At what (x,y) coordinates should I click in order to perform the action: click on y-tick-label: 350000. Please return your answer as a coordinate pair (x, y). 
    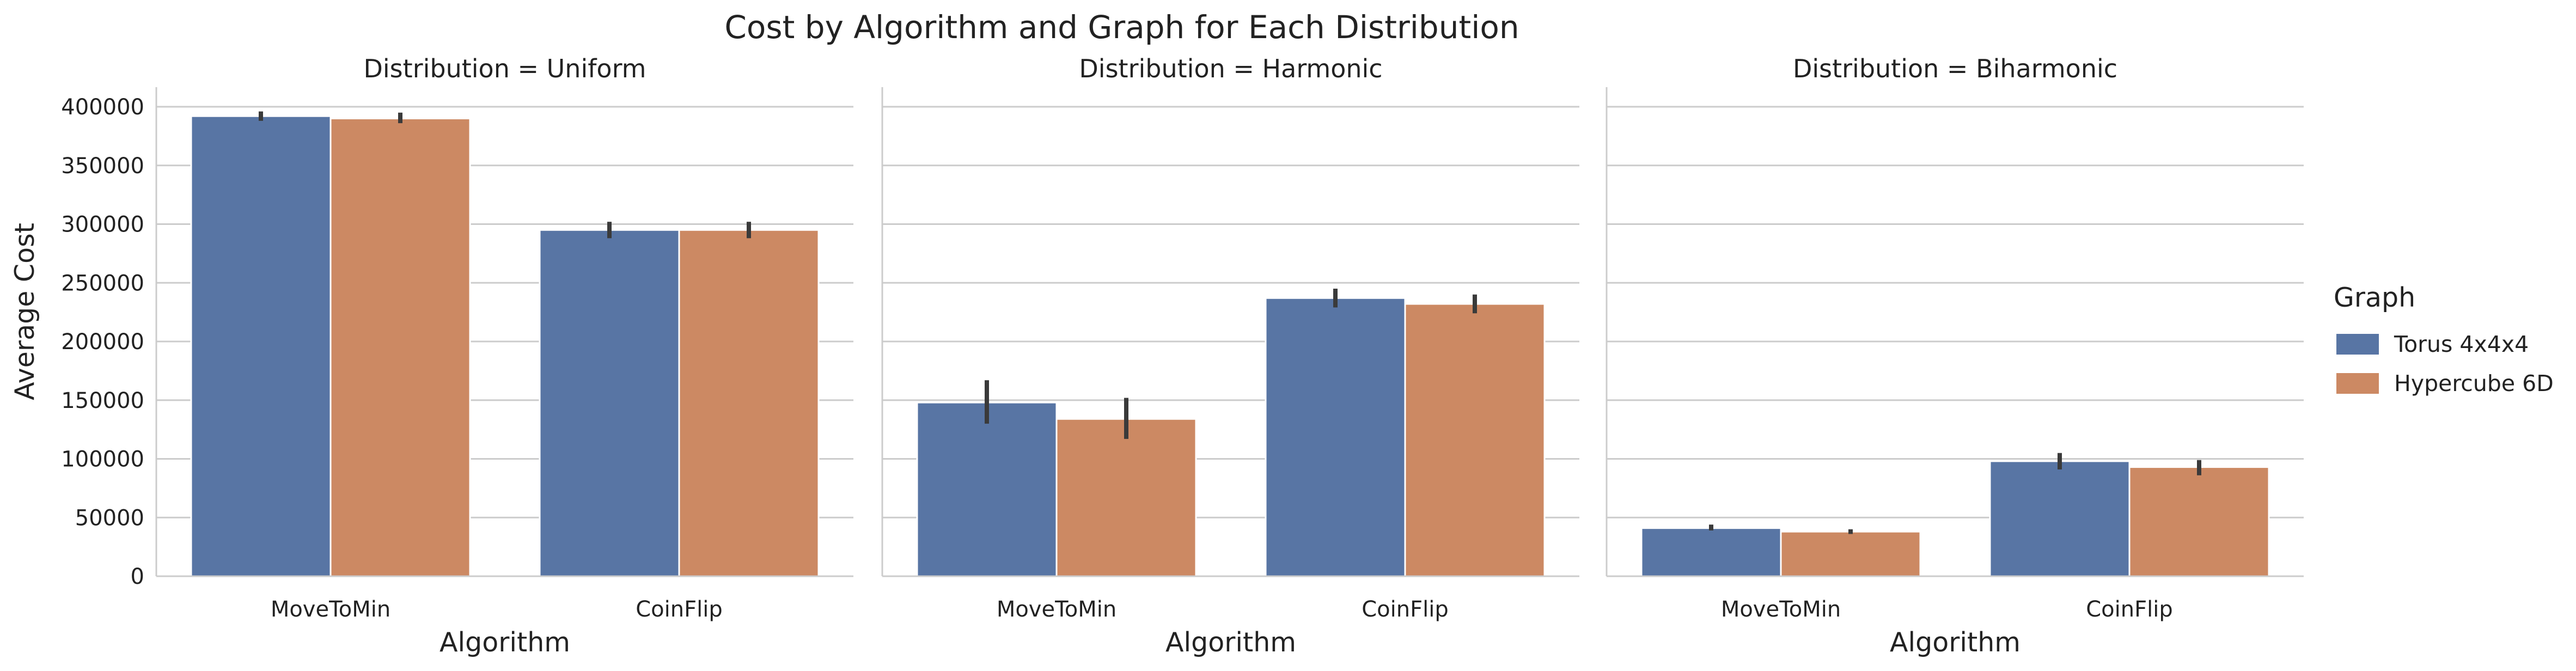
    Looking at the image, I should click on (102, 166).